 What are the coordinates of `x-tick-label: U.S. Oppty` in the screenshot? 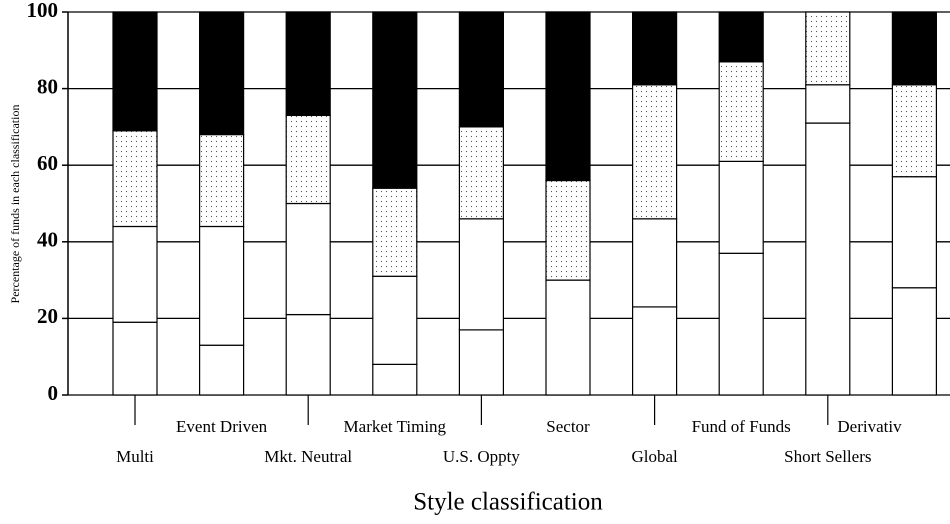 It's located at (481, 456).